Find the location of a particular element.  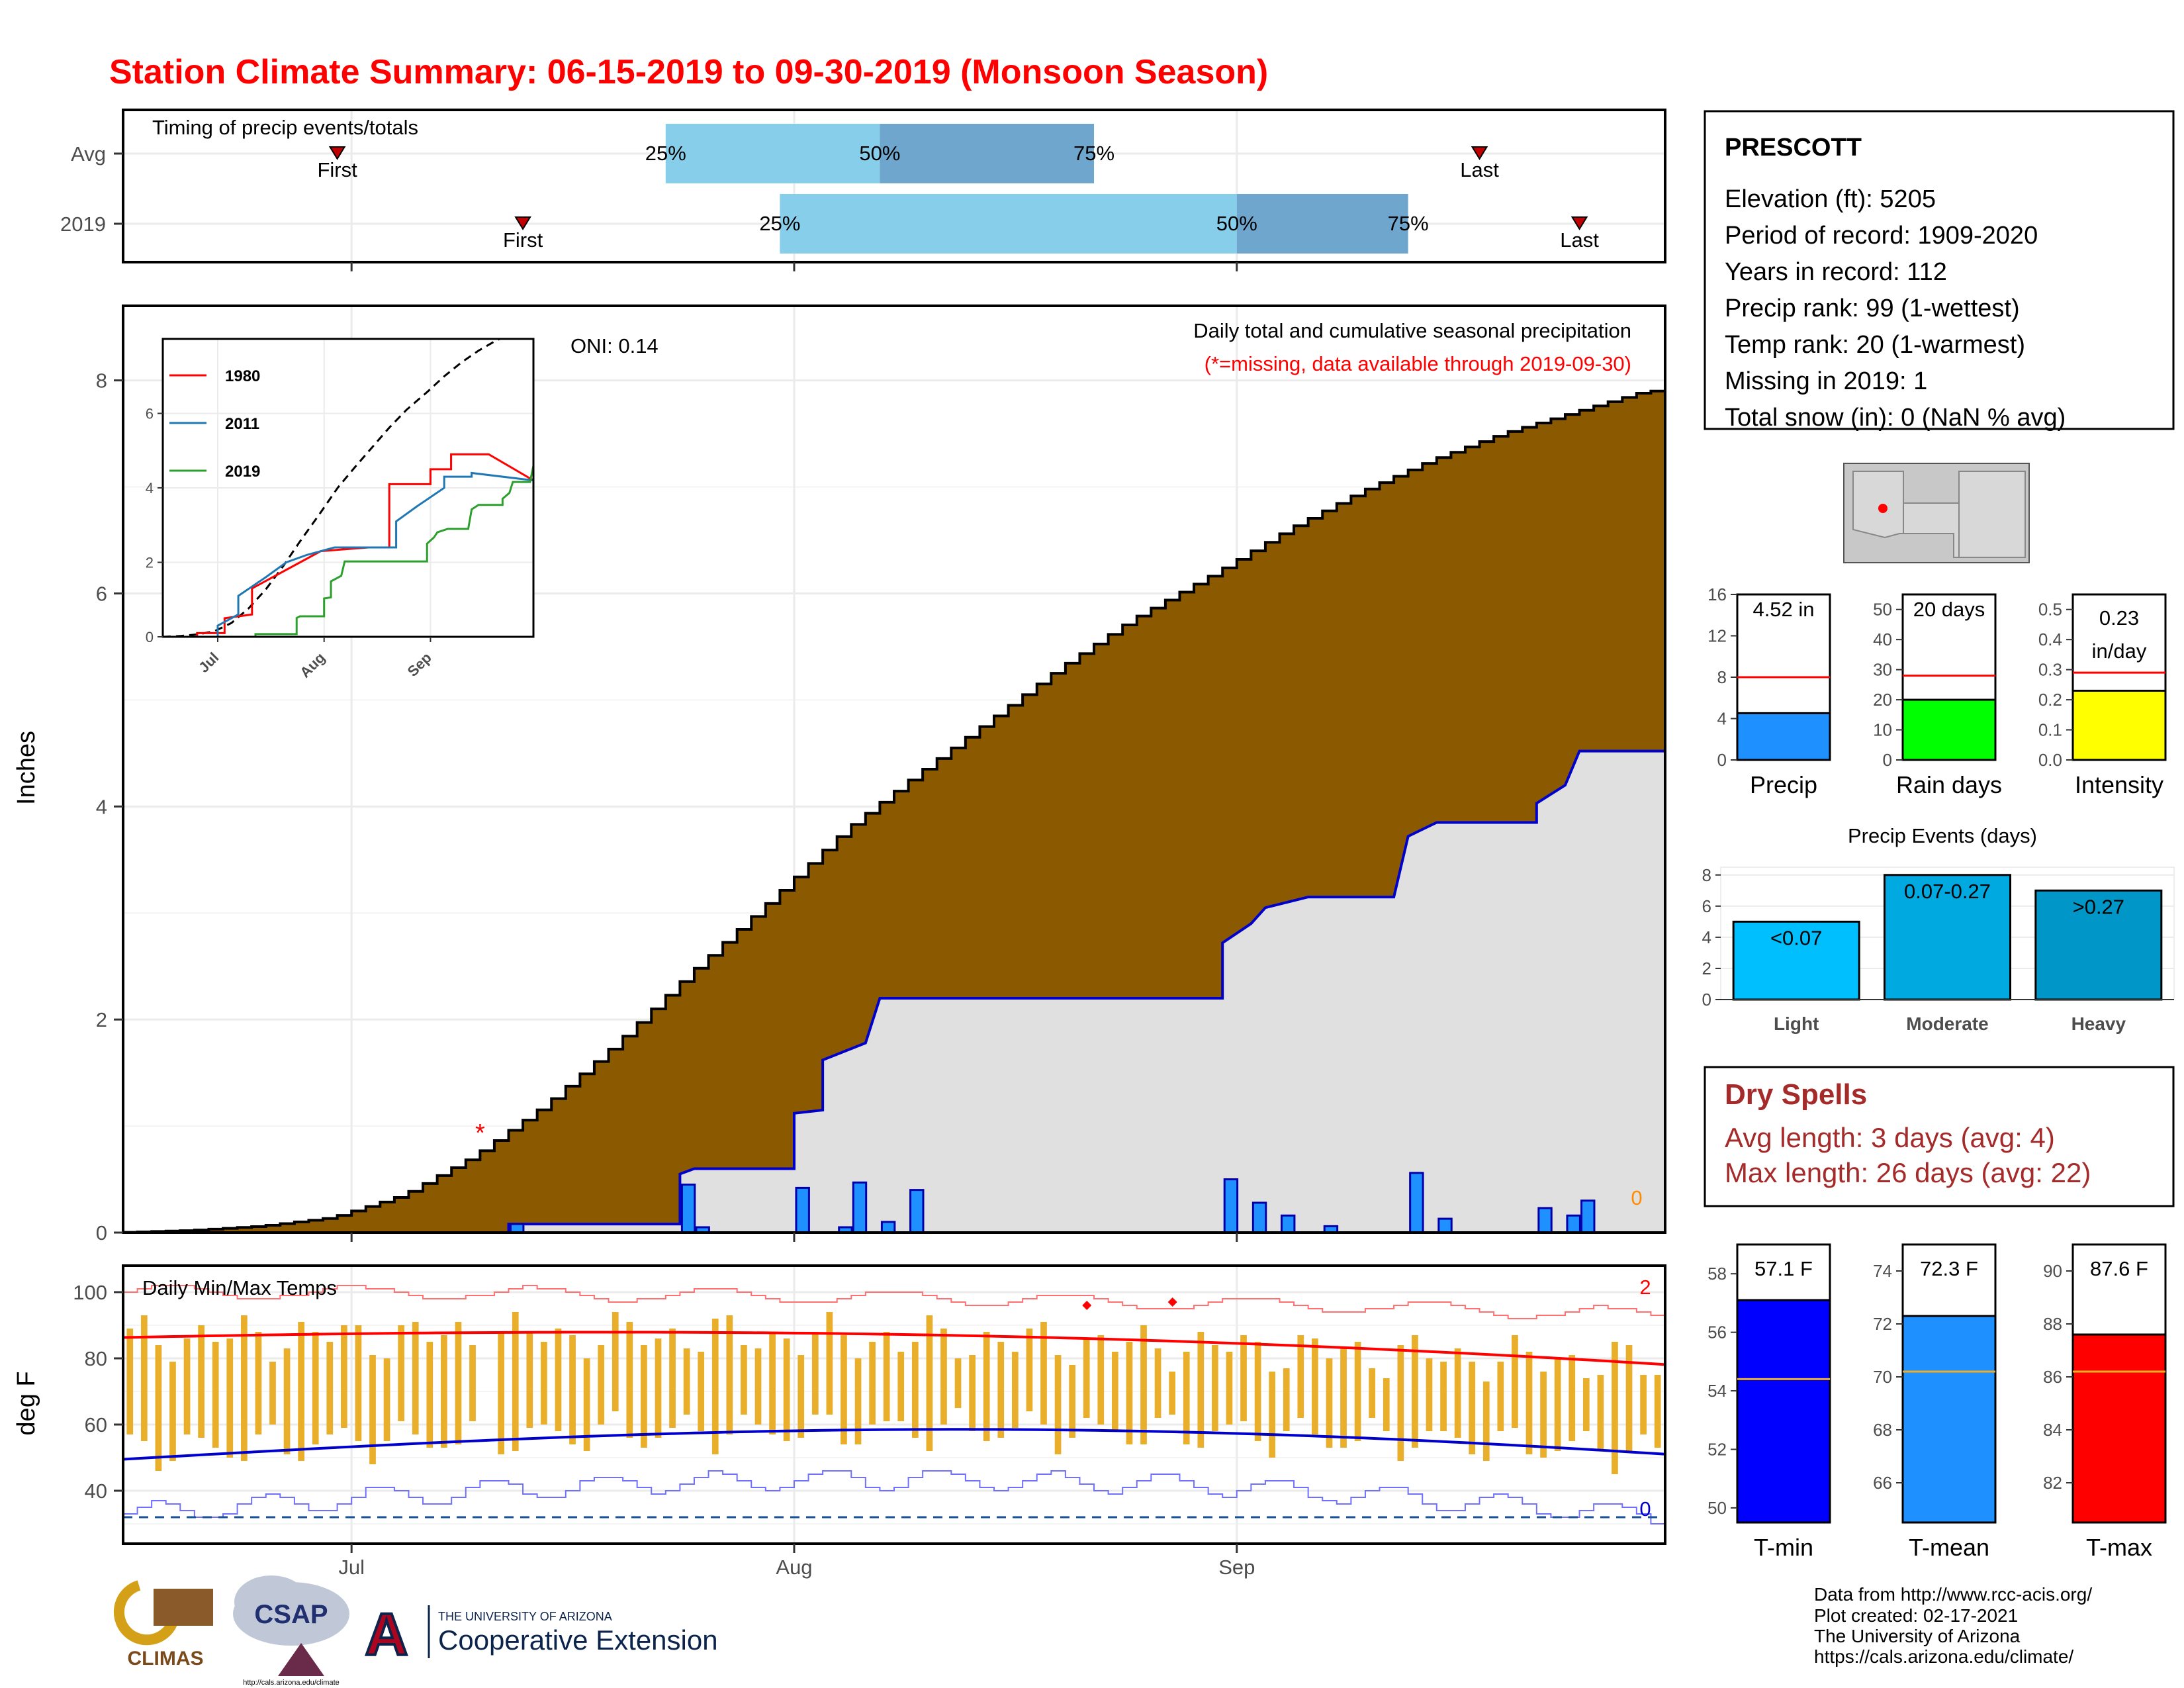

quartile-bar-low is located at coordinates (772, 153).